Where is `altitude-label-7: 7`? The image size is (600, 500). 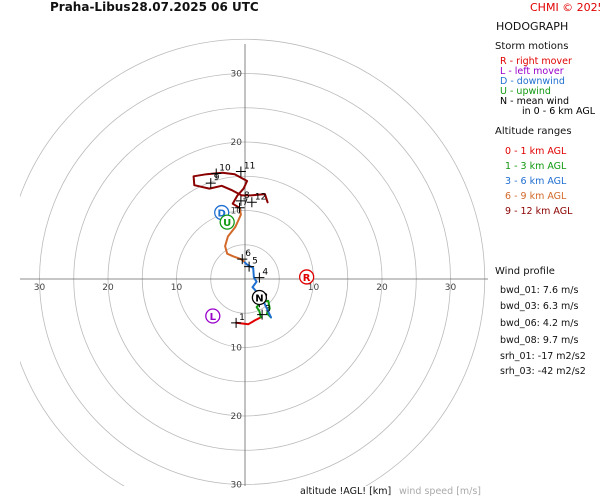
altitude-label-7: 7 is located at coordinates (246, 203).